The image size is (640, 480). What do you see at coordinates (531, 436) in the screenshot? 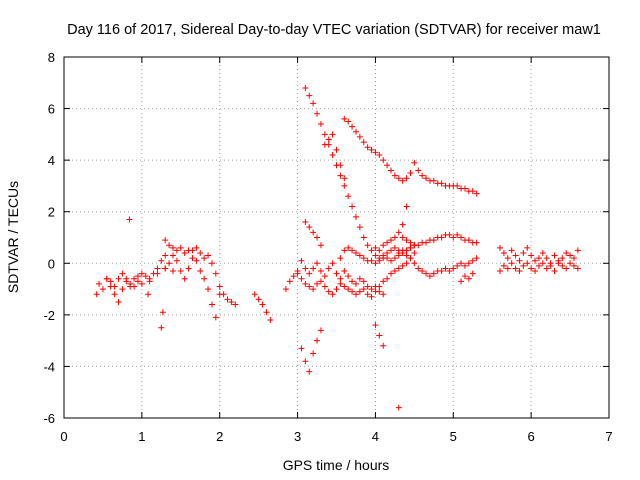
I see `x-tick-label: 6` at bounding box center [531, 436].